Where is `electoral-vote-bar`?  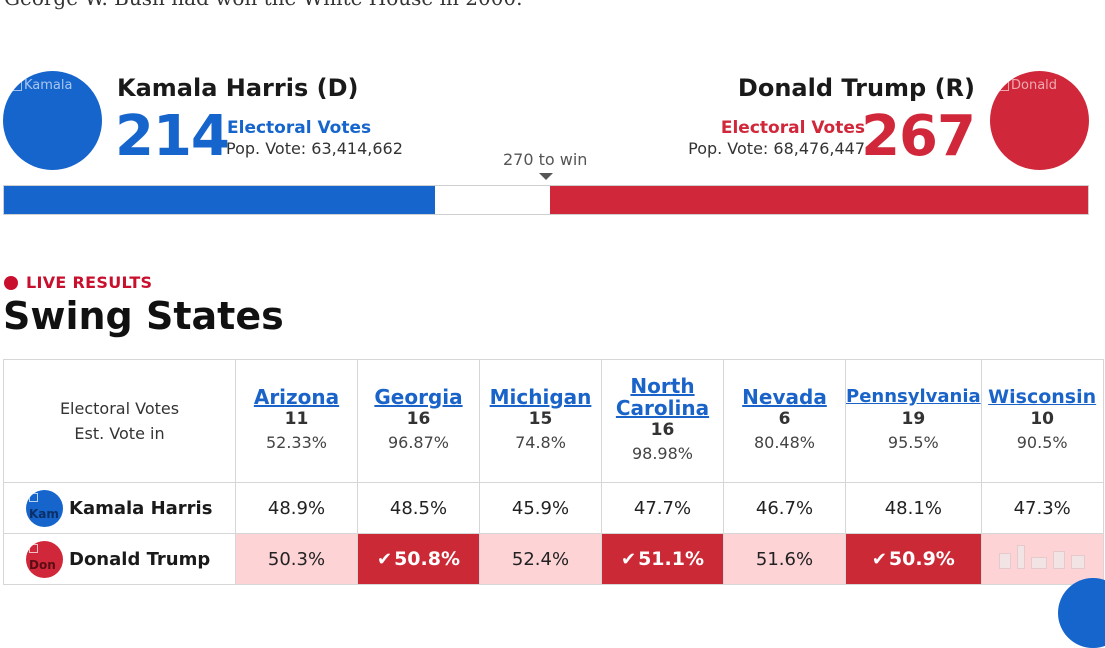 electoral-vote-bar is located at coordinates (546, 200).